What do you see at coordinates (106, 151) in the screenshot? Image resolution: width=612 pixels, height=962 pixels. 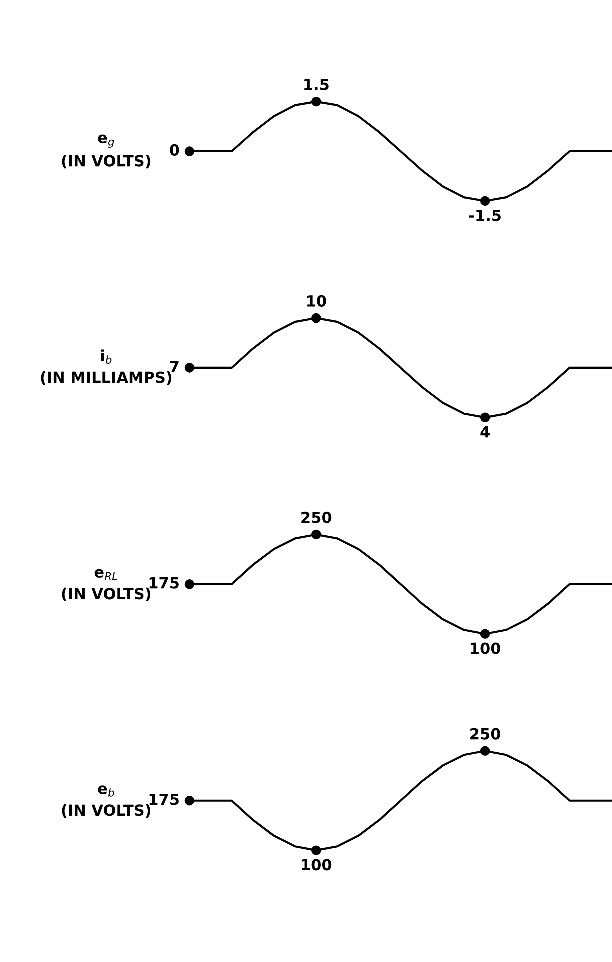 I see `y-axis-title: e$_{g}$ (IN VOLTS)` at bounding box center [106, 151].